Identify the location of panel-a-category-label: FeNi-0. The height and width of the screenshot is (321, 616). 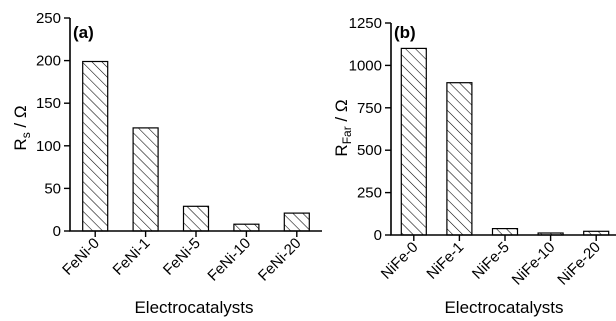
(81, 257).